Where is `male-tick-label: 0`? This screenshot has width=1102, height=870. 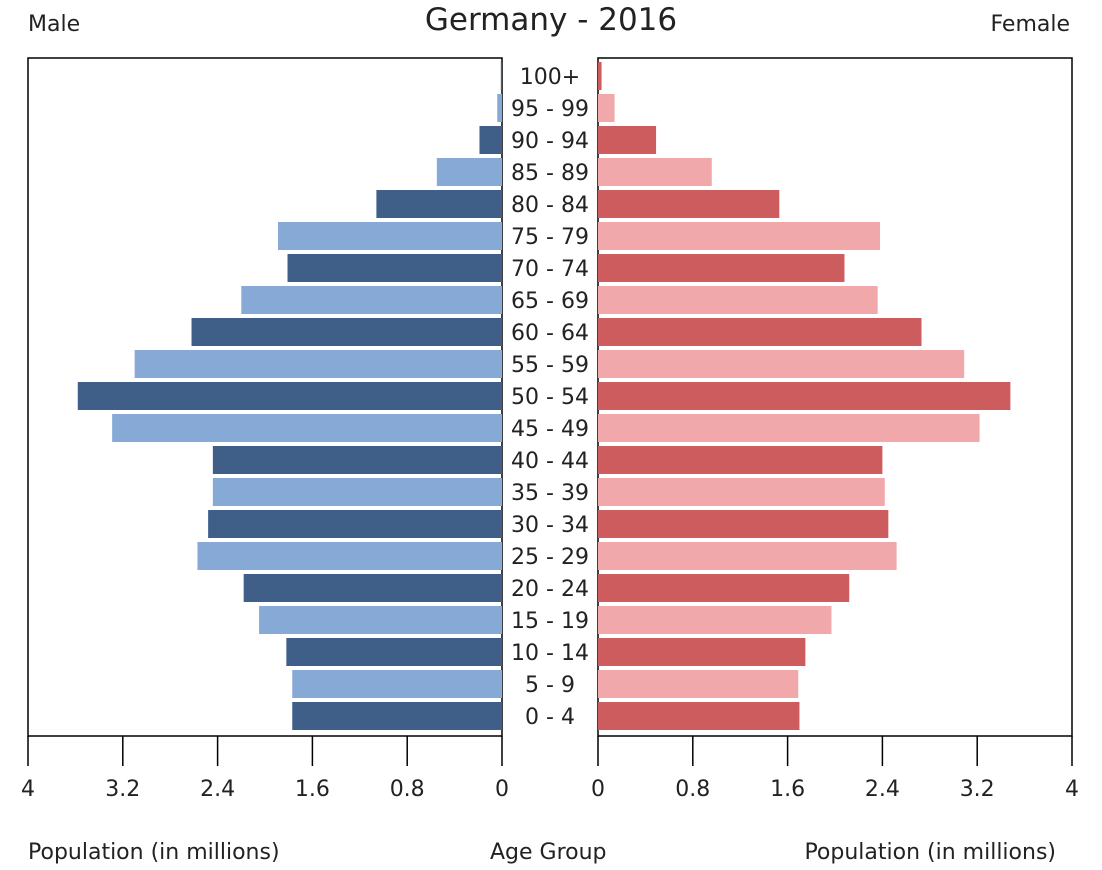
male-tick-label: 0 is located at coordinates (502, 789).